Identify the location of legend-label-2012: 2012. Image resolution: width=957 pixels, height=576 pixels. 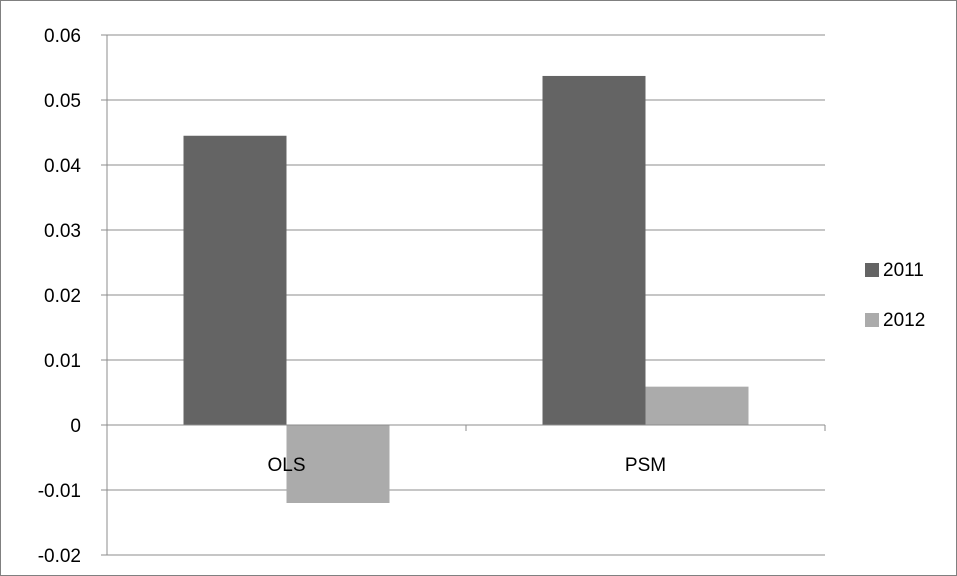
(904, 320).